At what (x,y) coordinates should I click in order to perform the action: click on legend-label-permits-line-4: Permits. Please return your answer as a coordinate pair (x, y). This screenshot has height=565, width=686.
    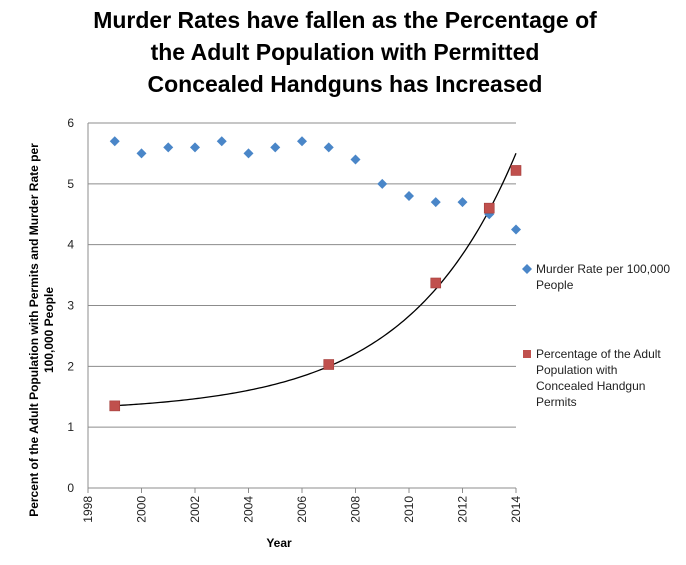
    Looking at the image, I should click on (556, 402).